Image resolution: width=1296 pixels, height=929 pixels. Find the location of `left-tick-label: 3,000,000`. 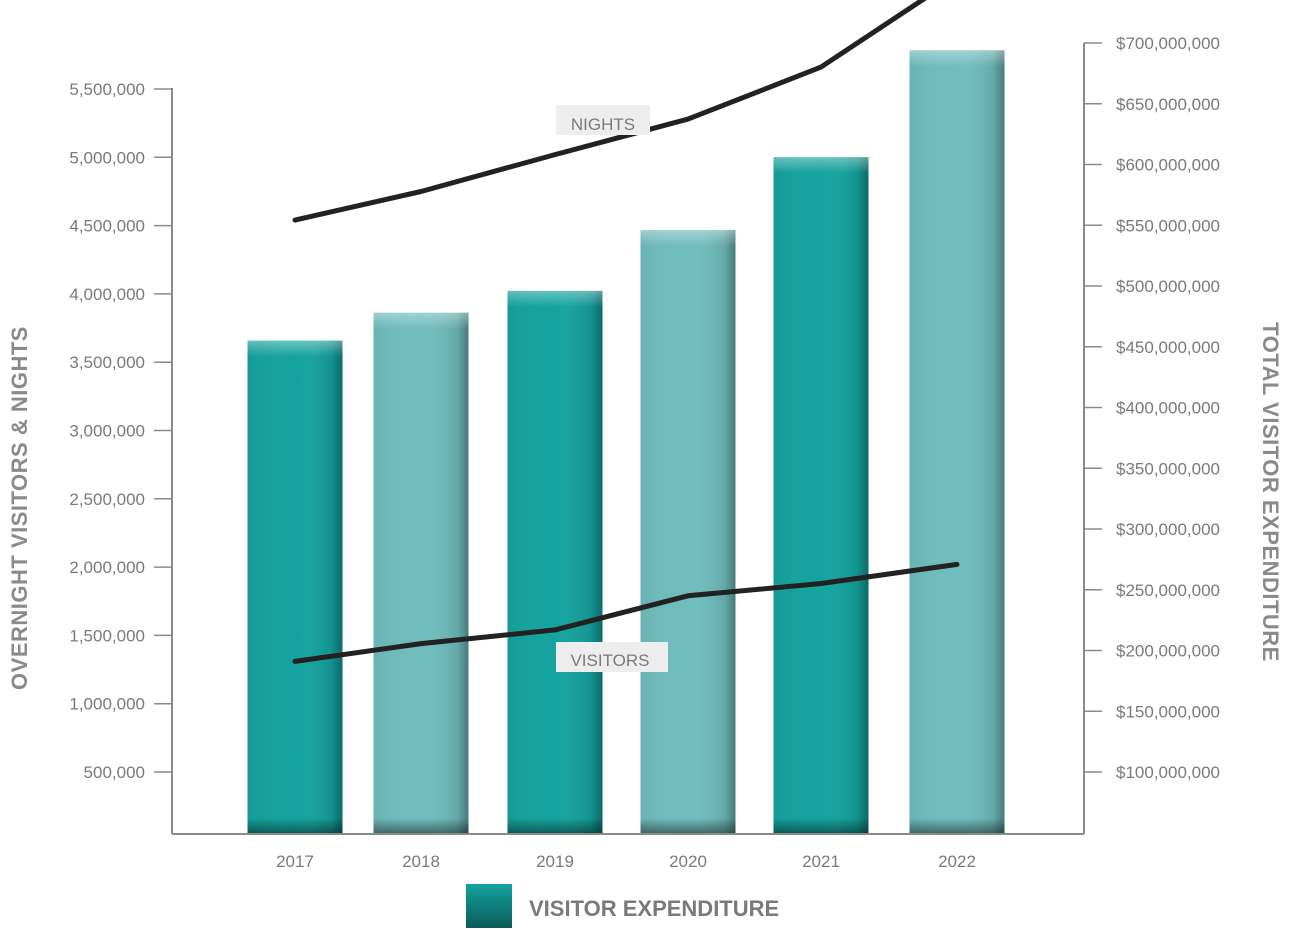

left-tick-label: 3,000,000 is located at coordinates (107, 431).